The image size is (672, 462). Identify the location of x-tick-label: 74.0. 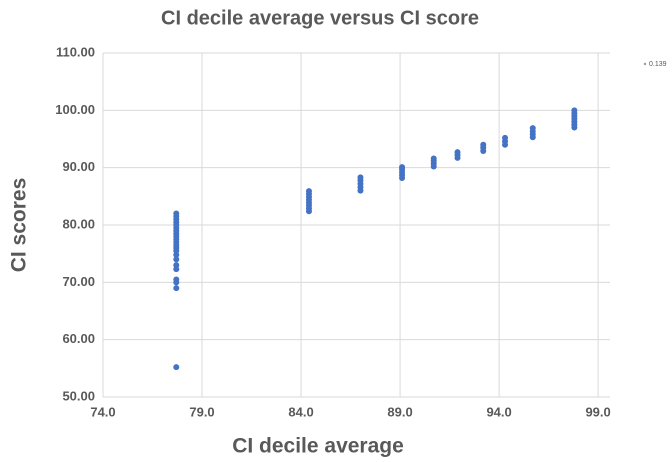
(102, 411).